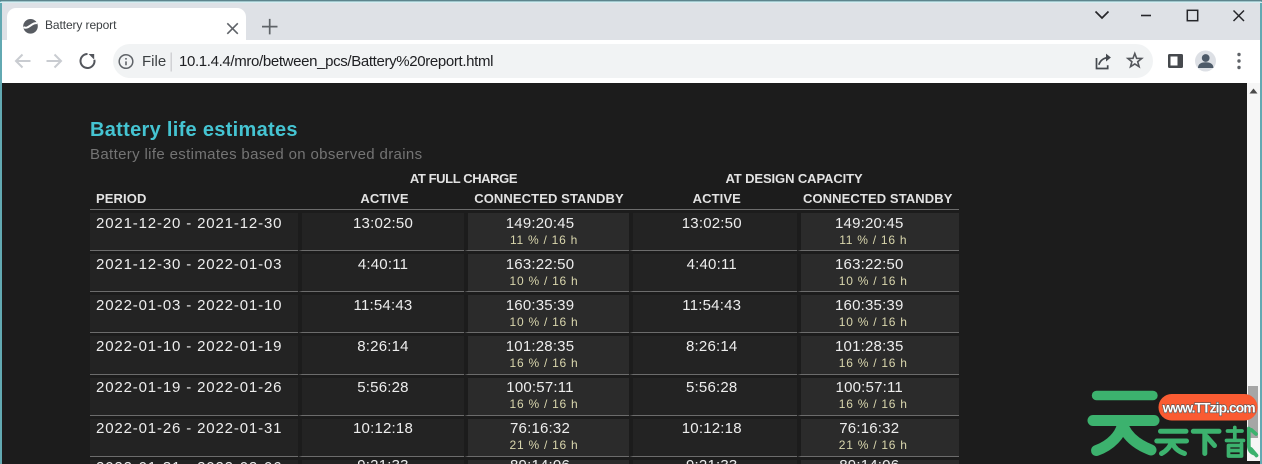  I want to click on svg-text: www.TTzip.com, so click(1209, 408).